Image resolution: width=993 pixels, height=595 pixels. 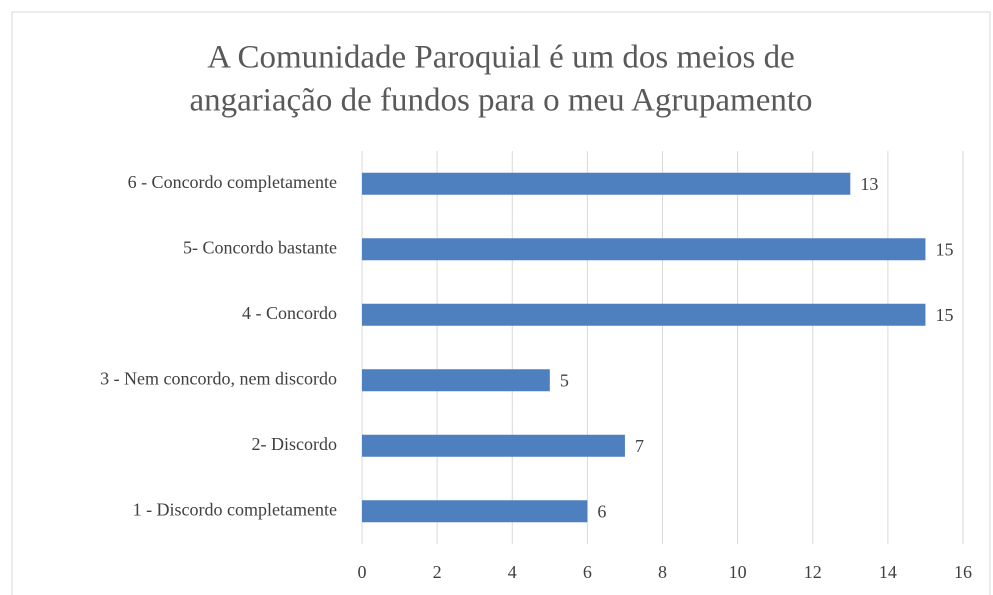 I want to click on y-tick-label: 5- Concordo bastante, so click(x=260, y=247).